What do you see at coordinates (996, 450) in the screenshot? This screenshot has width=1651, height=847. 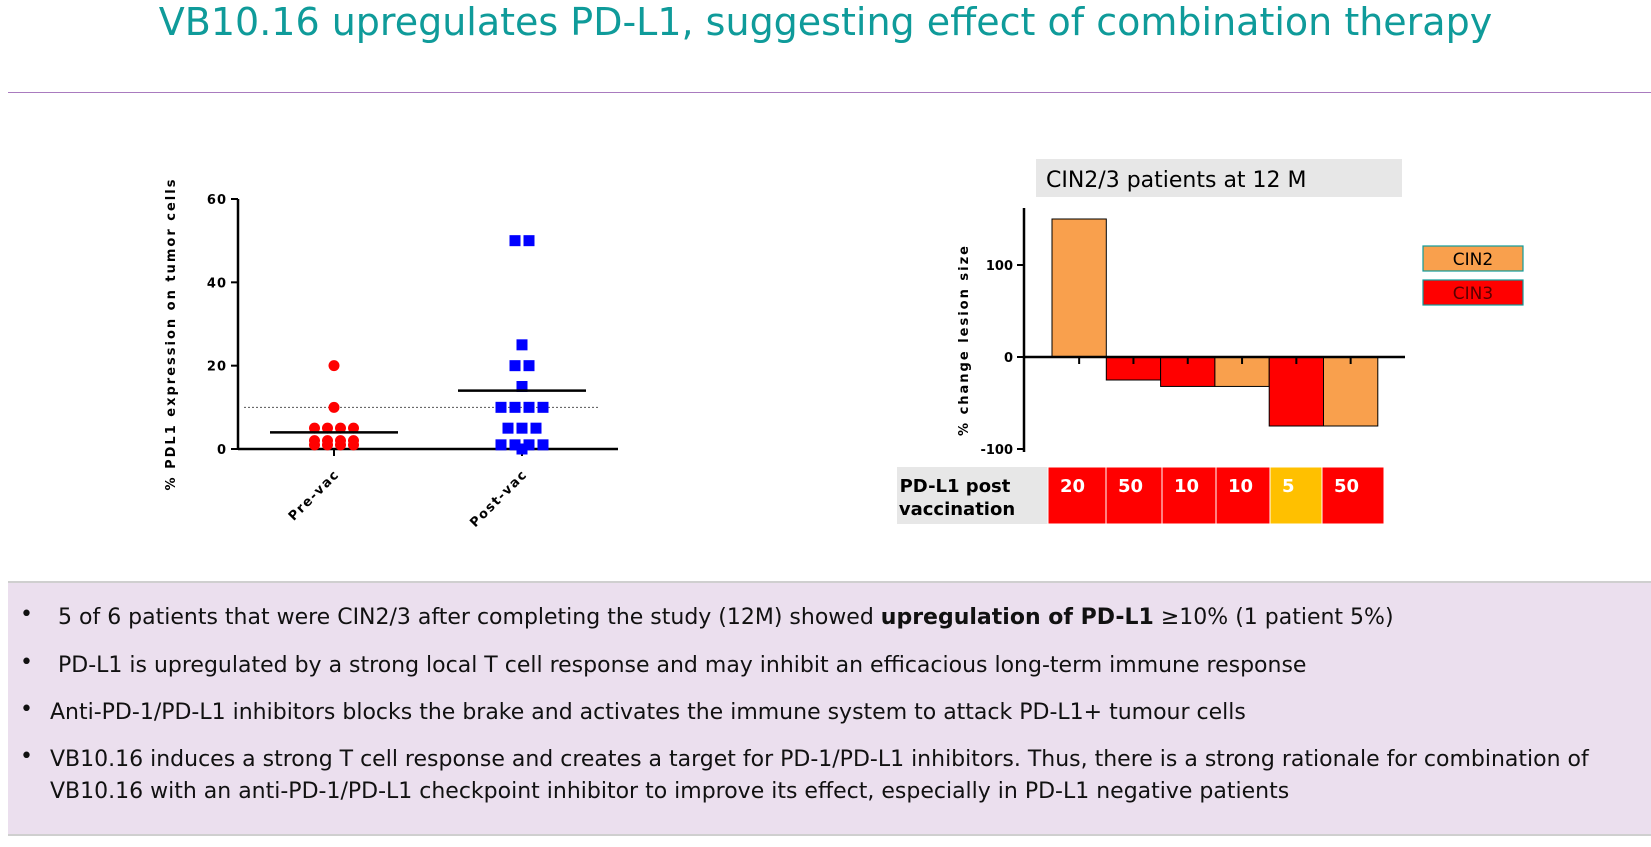 I see `bar-y-tick-label: -100` at bounding box center [996, 450].